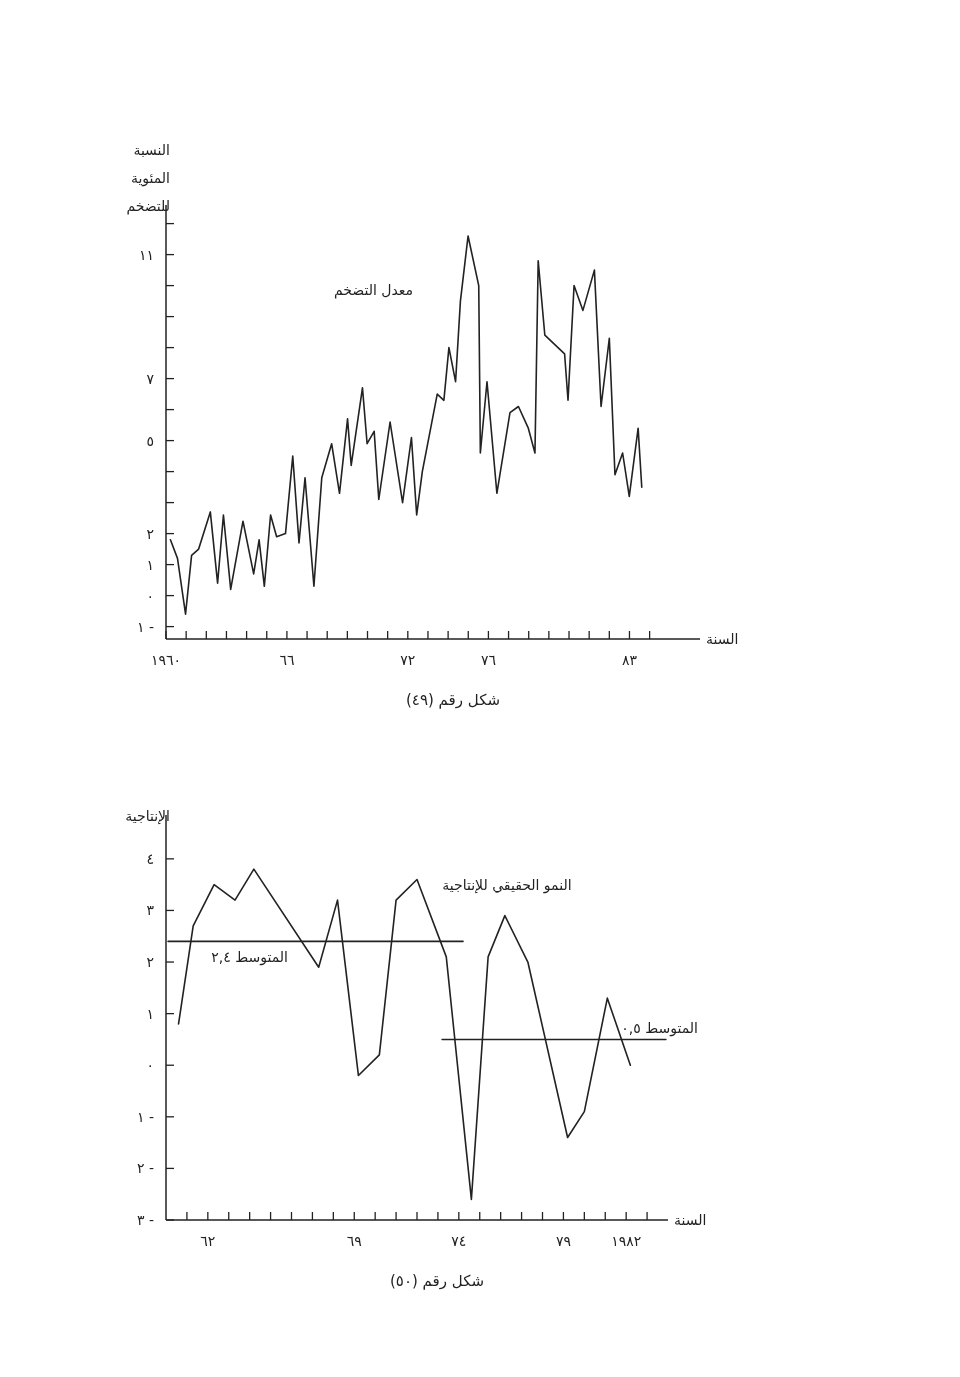  Describe the element at coordinates (626, 1241) in the screenshot. I see `x-tick-label: ١٩٨٢` at that location.